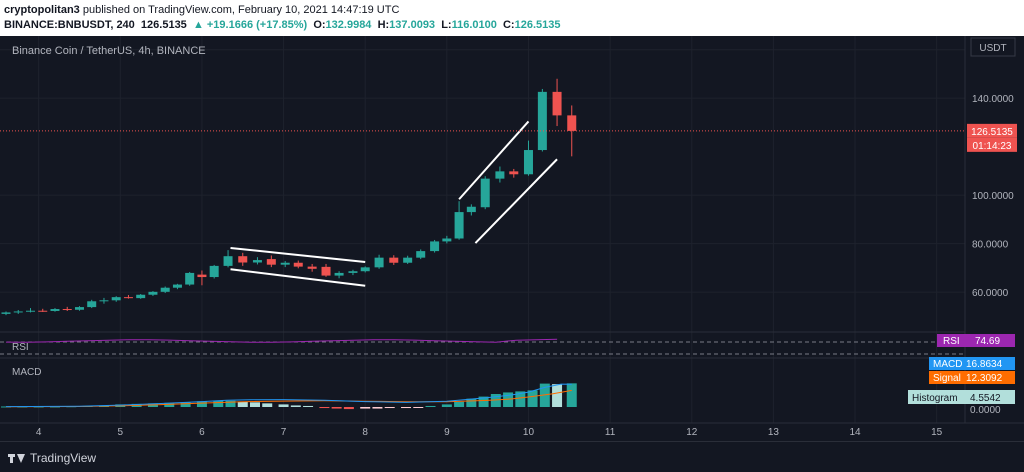 Image resolution: width=1024 pixels, height=472 pixels. What do you see at coordinates (937, 432) in the screenshot?
I see `time-tick-label: 15` at bounding box center [937, 432].